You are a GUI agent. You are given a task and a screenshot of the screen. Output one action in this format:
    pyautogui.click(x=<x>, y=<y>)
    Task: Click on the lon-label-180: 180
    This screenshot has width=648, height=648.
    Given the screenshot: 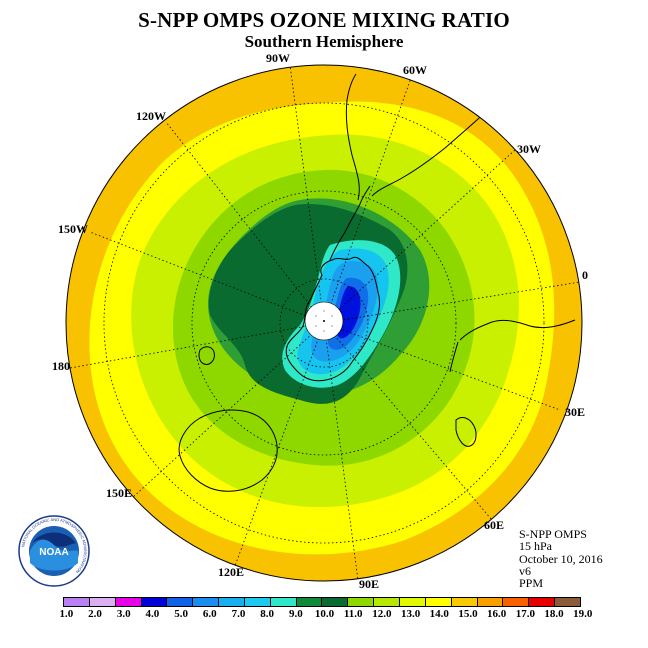 What is the action you would take?
    pyautogui.click(x=61, y=366)
    